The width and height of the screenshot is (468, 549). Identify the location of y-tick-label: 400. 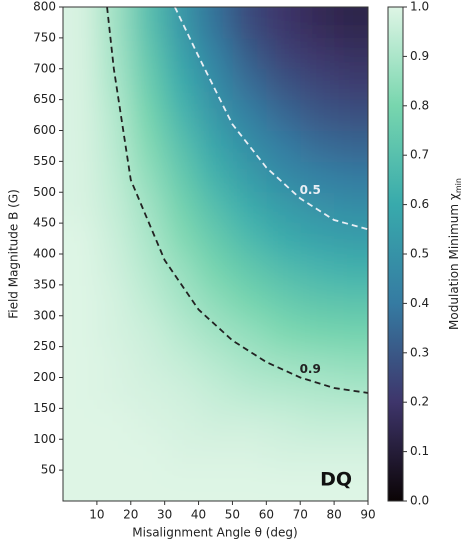
(44, 254).